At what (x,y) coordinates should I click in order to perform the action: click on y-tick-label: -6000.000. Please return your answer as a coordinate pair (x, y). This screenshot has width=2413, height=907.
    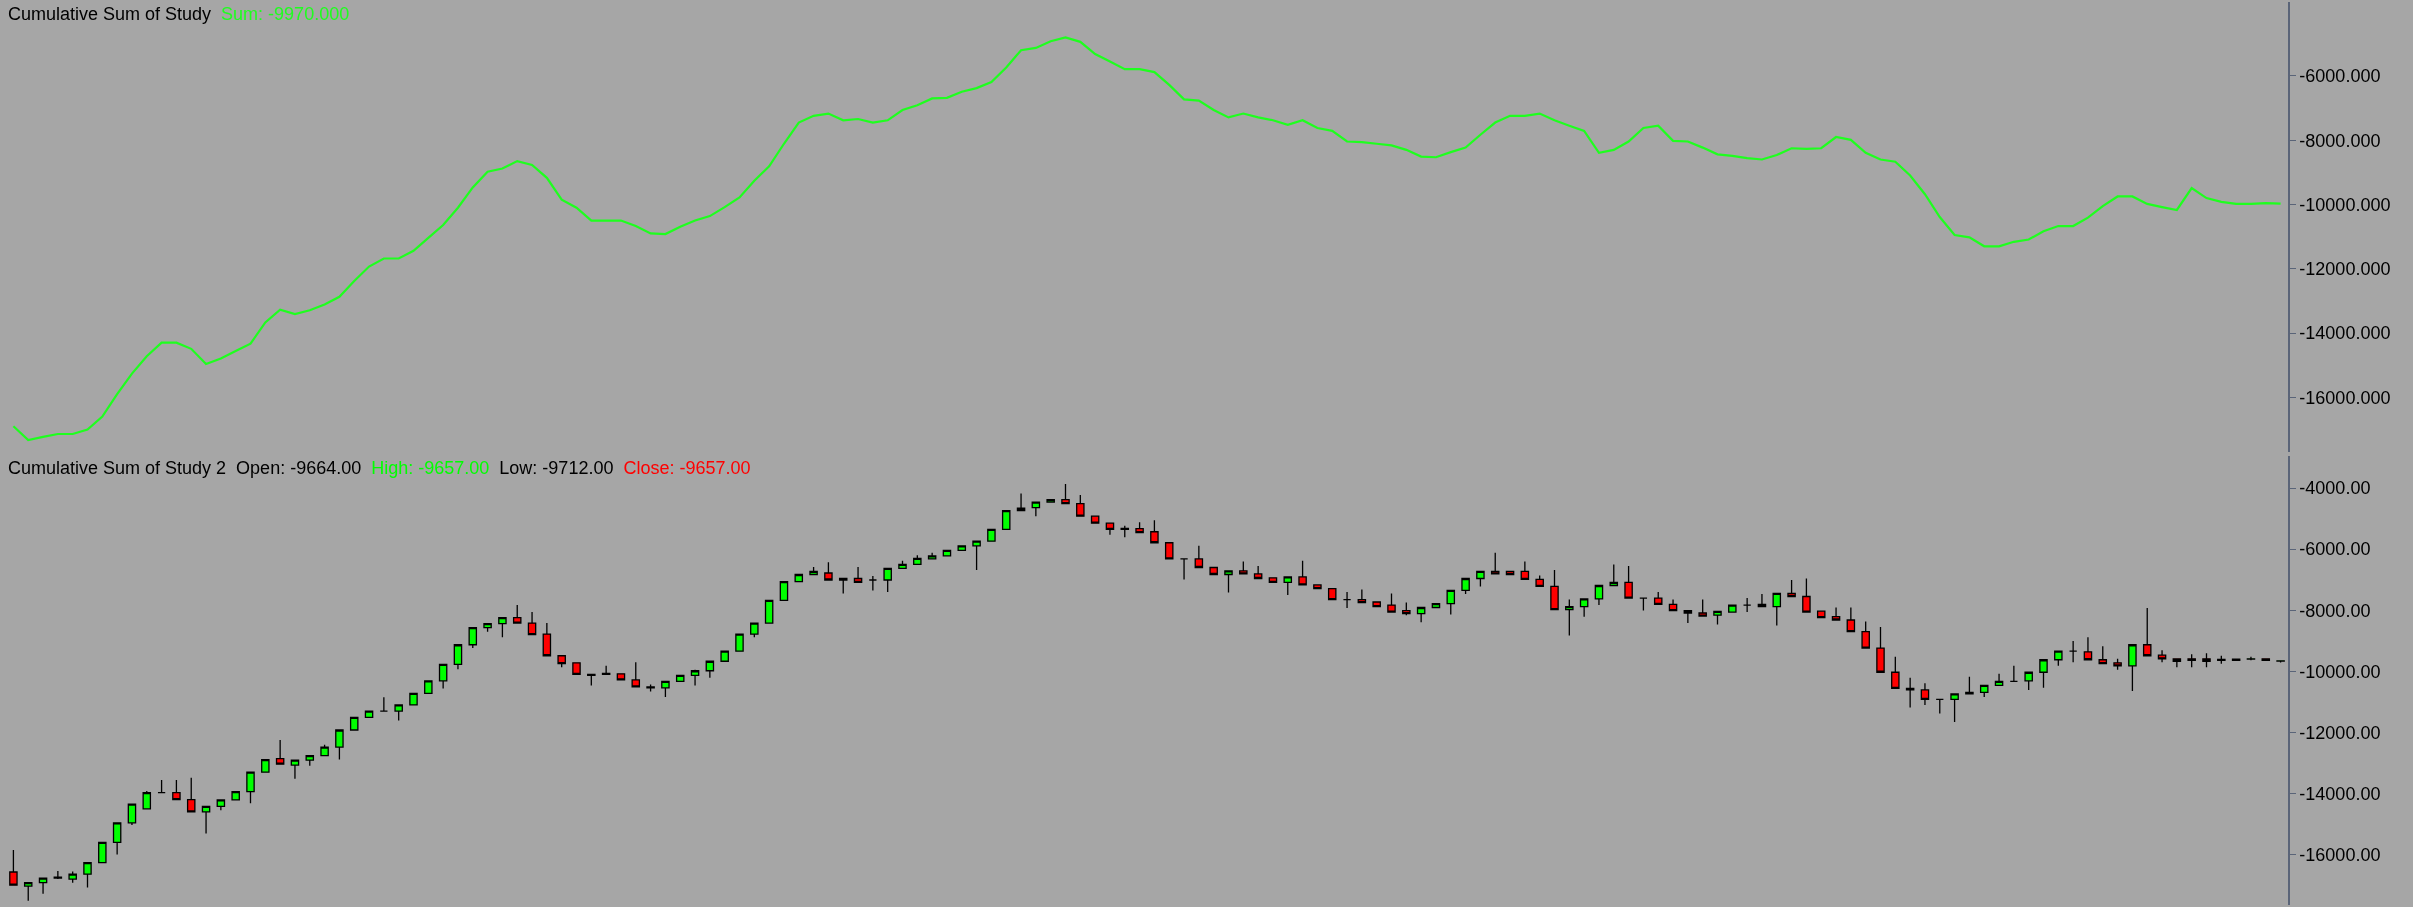
    Looking at the image, I should click on (2340, 76).